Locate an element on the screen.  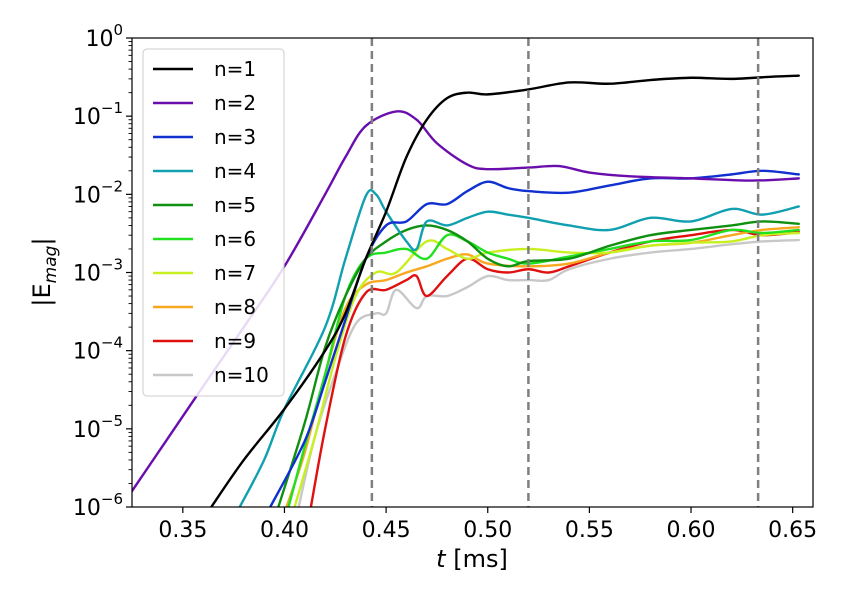
y-tick-label: 10⁰ is located at coordinates (104, 36).